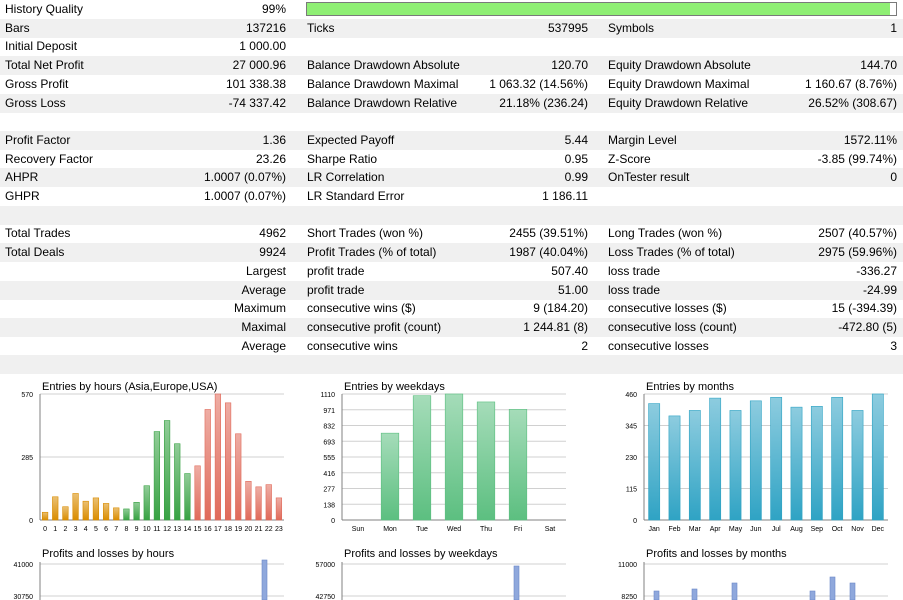 This screenshot has height=600, width=903. I want to click on stats-cell-c2: 1.36, so click(274, 140).